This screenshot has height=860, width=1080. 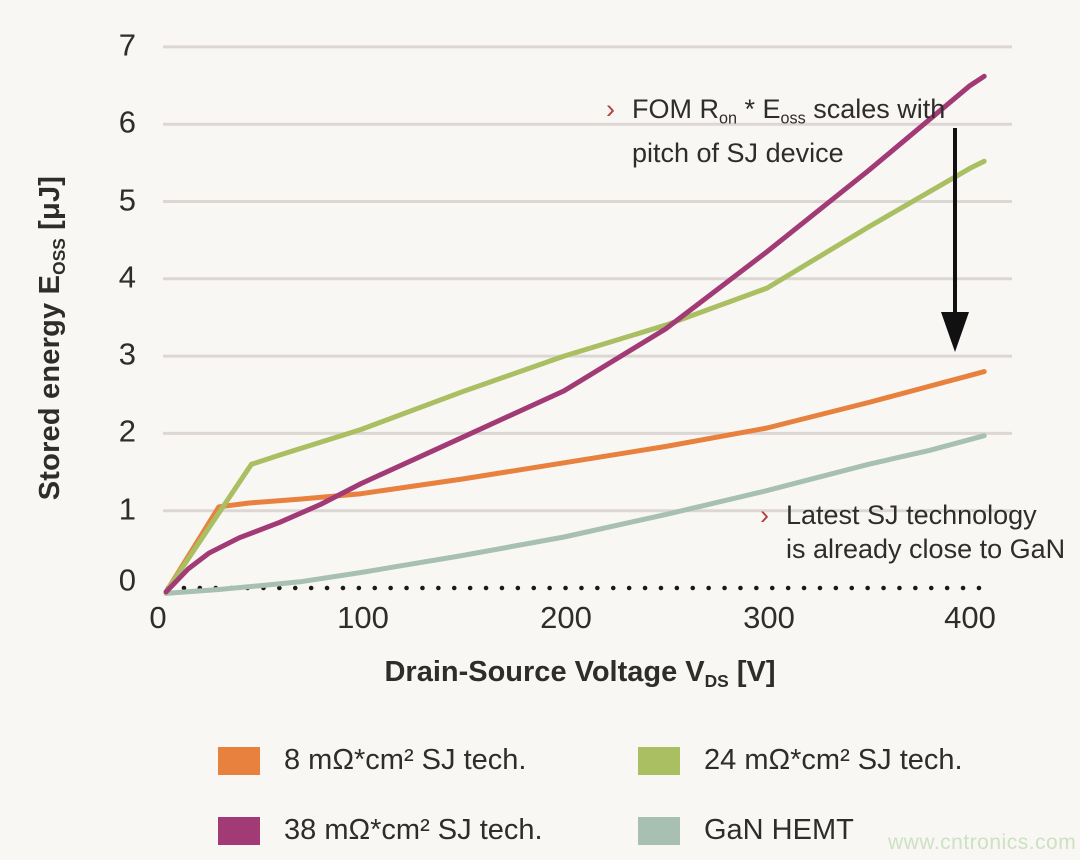 I want to click on watermark: www.cntronics.com, so click(x=982, y=842).